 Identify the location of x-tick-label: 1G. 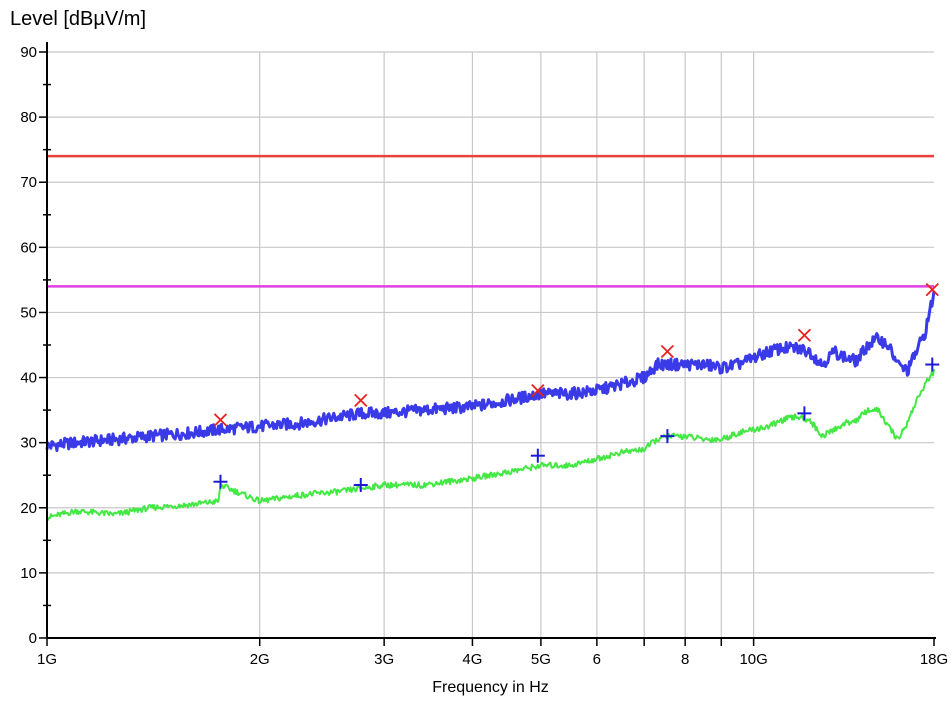
(47, 659).